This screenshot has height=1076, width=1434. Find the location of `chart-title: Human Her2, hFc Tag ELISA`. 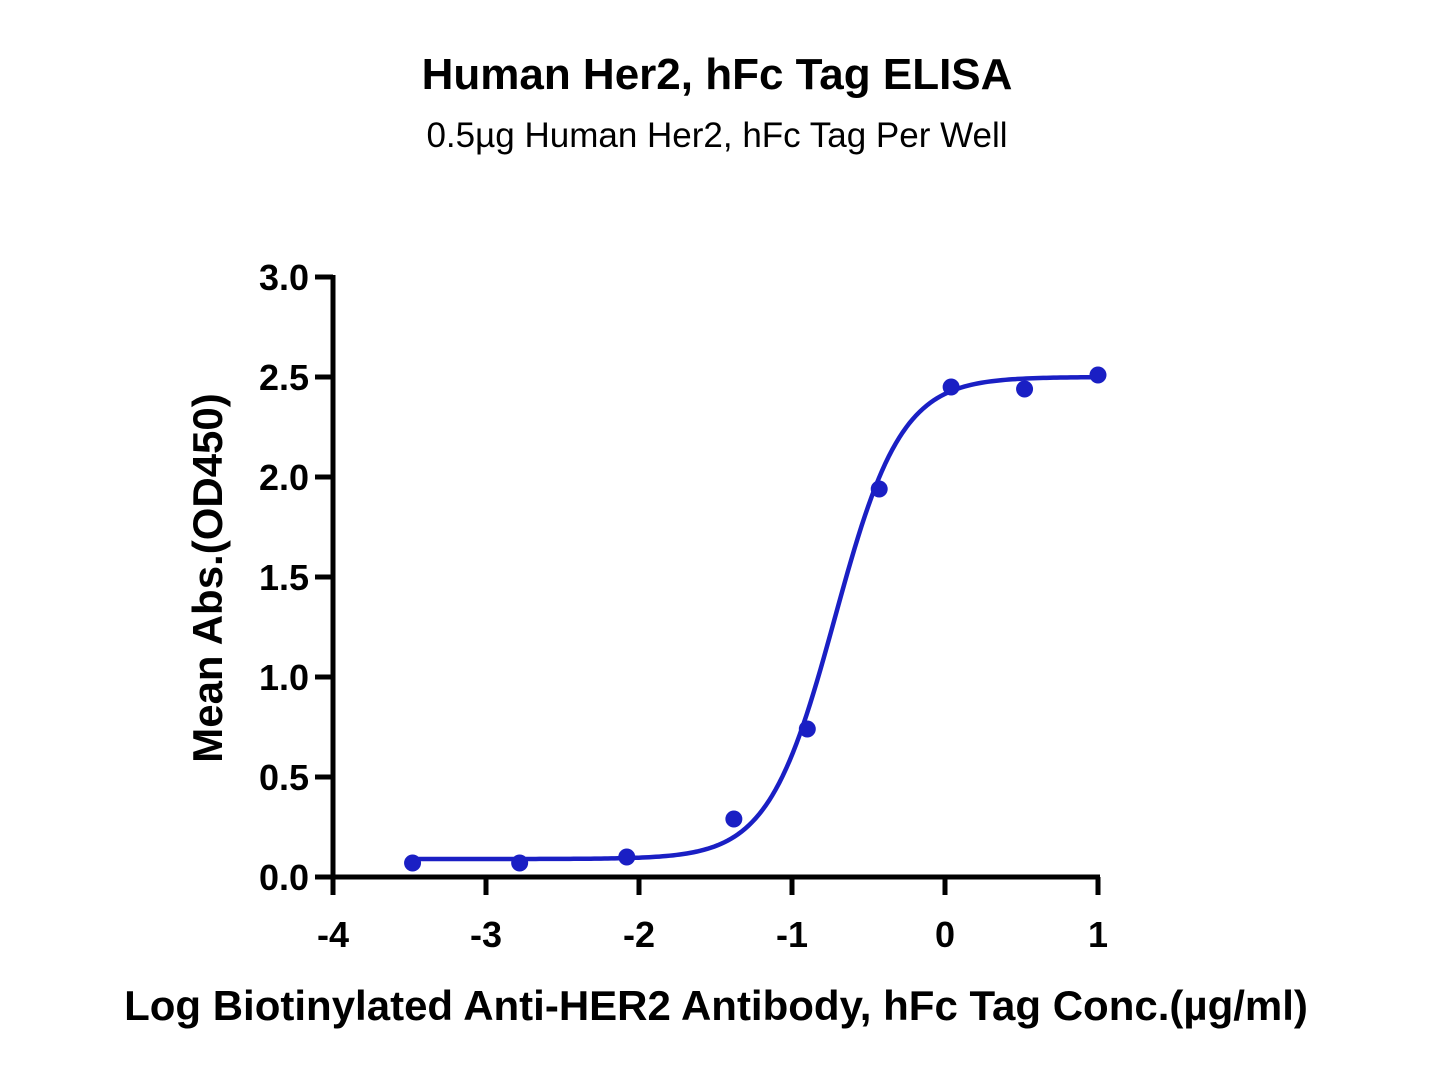

chart-title: Human Her2, hFc Tag ELISA is located at coordinates (717, 74).